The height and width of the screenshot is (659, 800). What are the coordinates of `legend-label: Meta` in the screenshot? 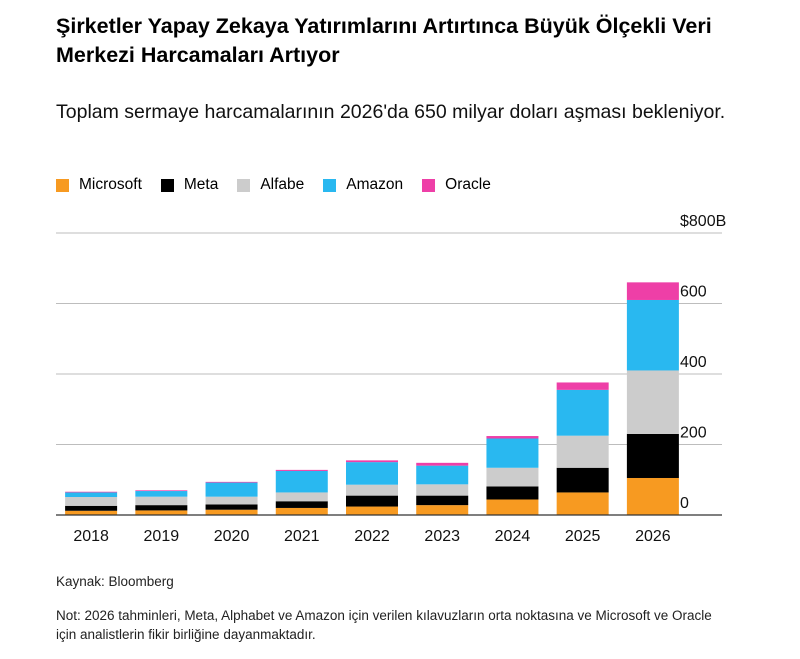 It's located at (201, 184).